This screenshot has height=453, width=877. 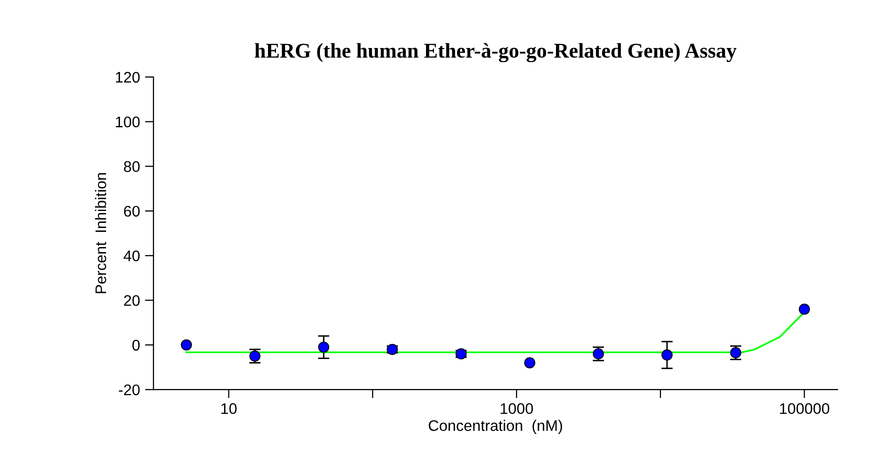 What do you see at coordinates (132, 300) in the screenshot?
I see `y-tick-label: 20` at bounding box center [132, 300].